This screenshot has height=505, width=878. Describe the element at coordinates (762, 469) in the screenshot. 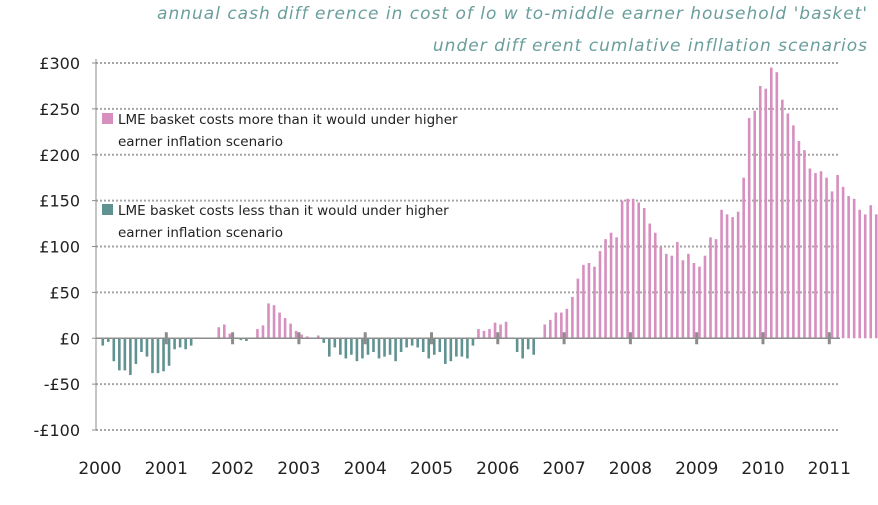

I see `x-tick-label: 2010` at that location.